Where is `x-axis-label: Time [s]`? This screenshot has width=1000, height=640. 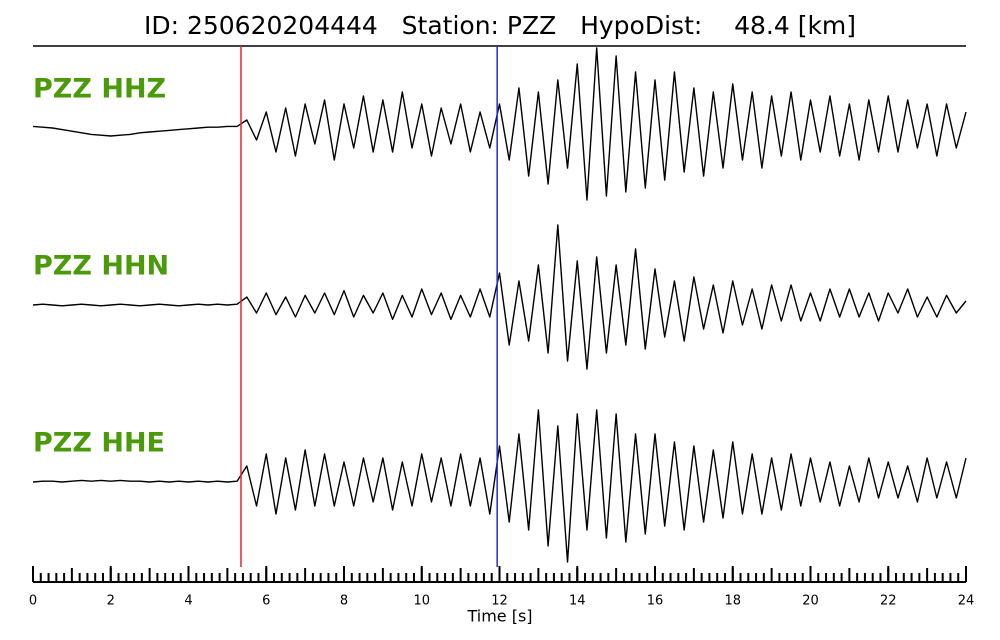
x-axis-label: Time [s] is located at coordinates (499, 616).